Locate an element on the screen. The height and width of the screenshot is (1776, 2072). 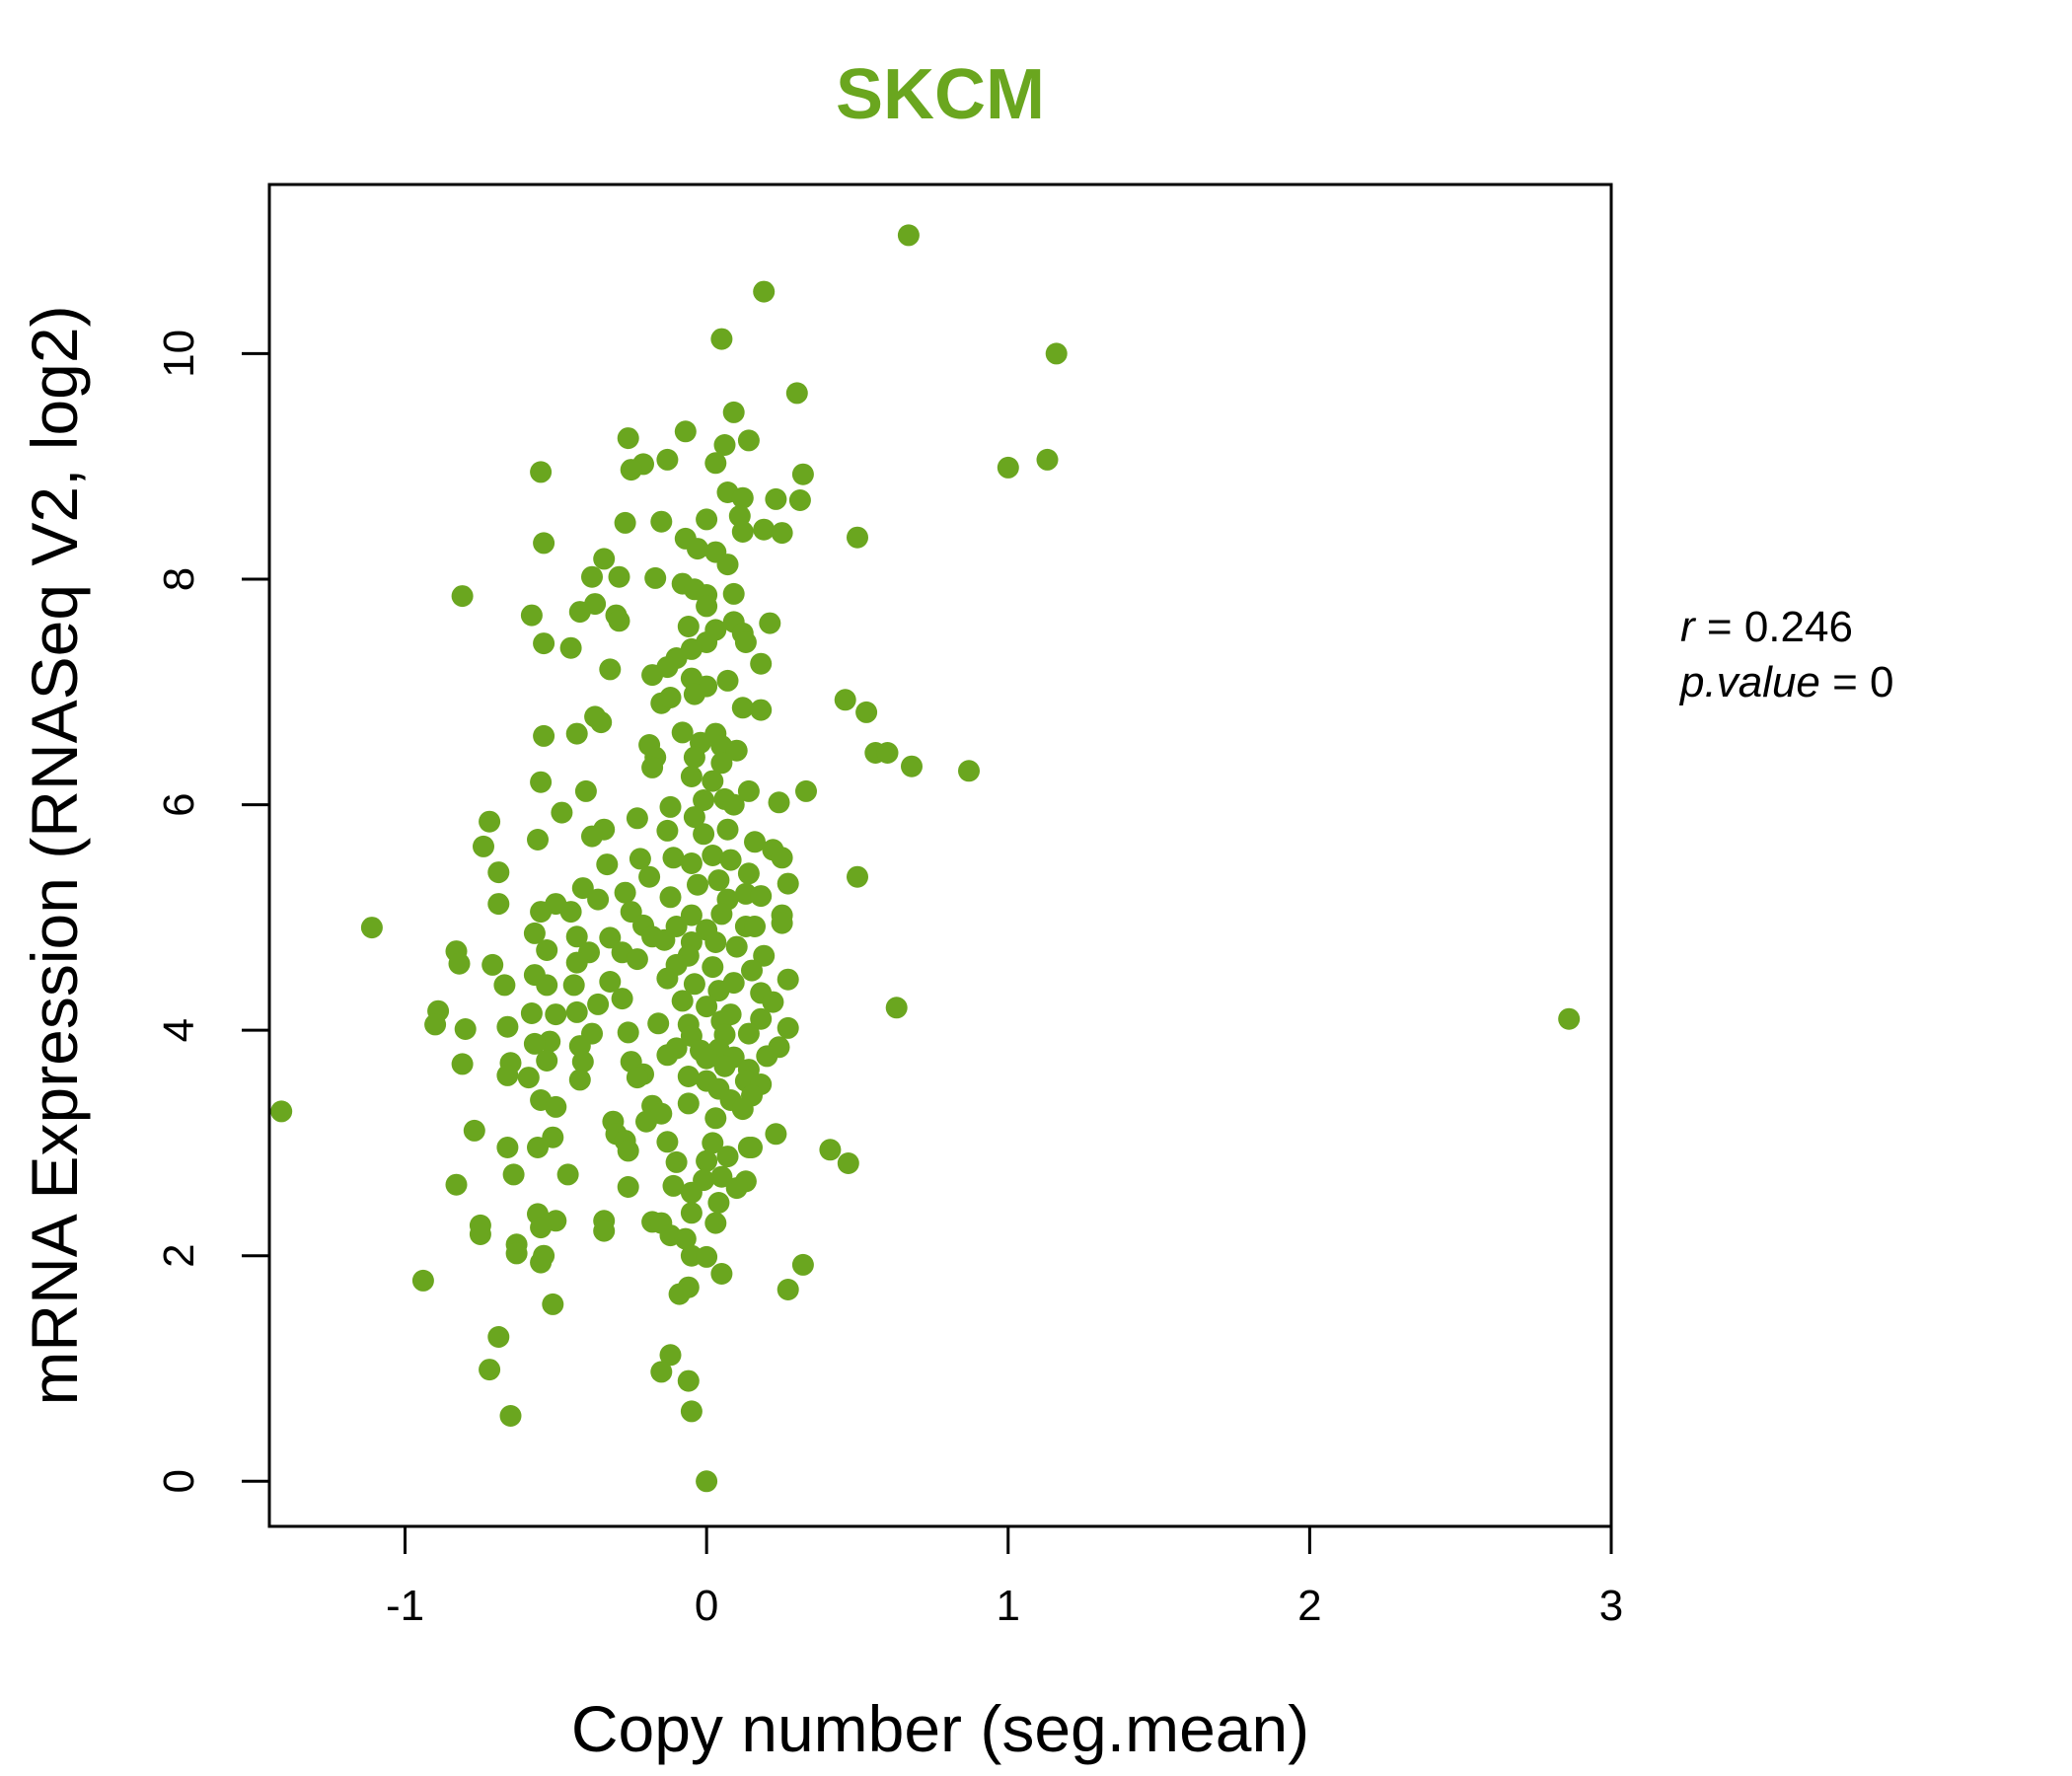
stat-r: r = 0.246 is located at coordinates (1766, 627).